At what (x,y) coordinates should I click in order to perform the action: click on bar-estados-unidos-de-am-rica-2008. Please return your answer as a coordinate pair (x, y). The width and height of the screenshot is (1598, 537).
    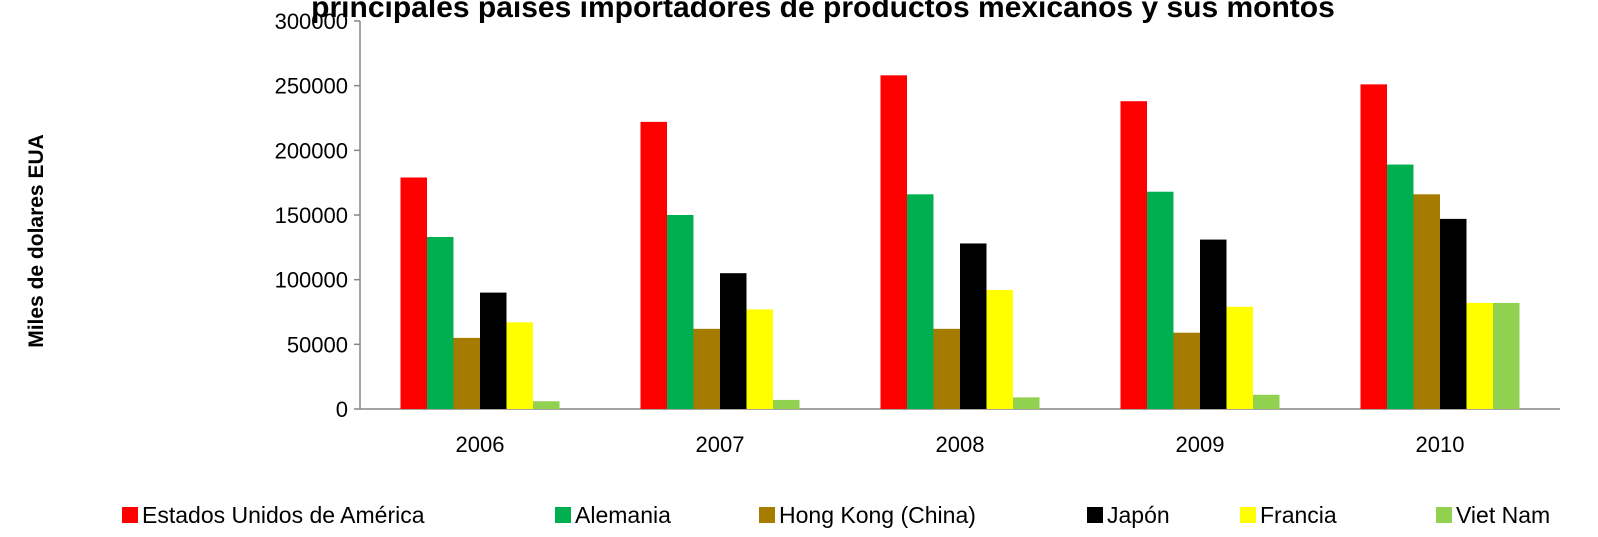
    Looking at the image, I should click on (893, 242).